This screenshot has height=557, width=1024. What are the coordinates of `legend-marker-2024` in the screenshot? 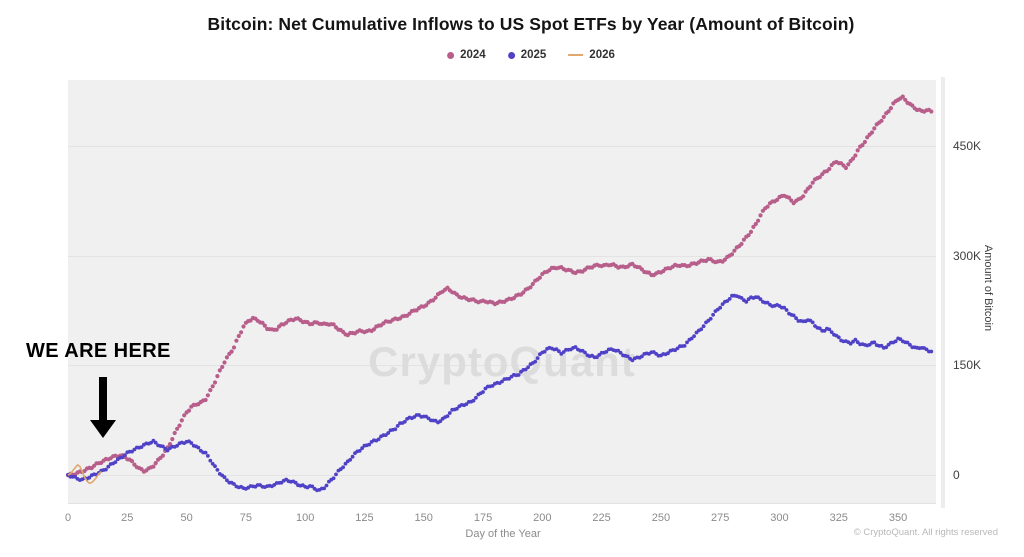 It's located at (451, 55).